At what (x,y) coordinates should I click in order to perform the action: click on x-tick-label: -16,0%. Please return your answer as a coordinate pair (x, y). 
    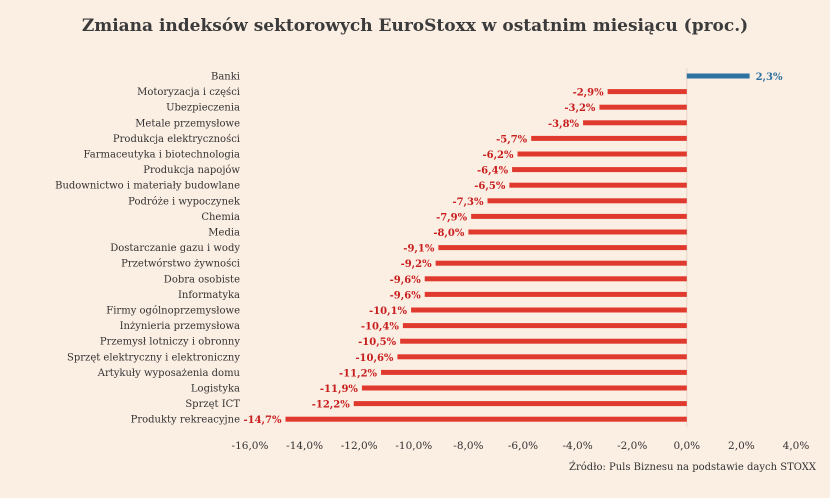
    Looking at the image, I should click on (250, 446).